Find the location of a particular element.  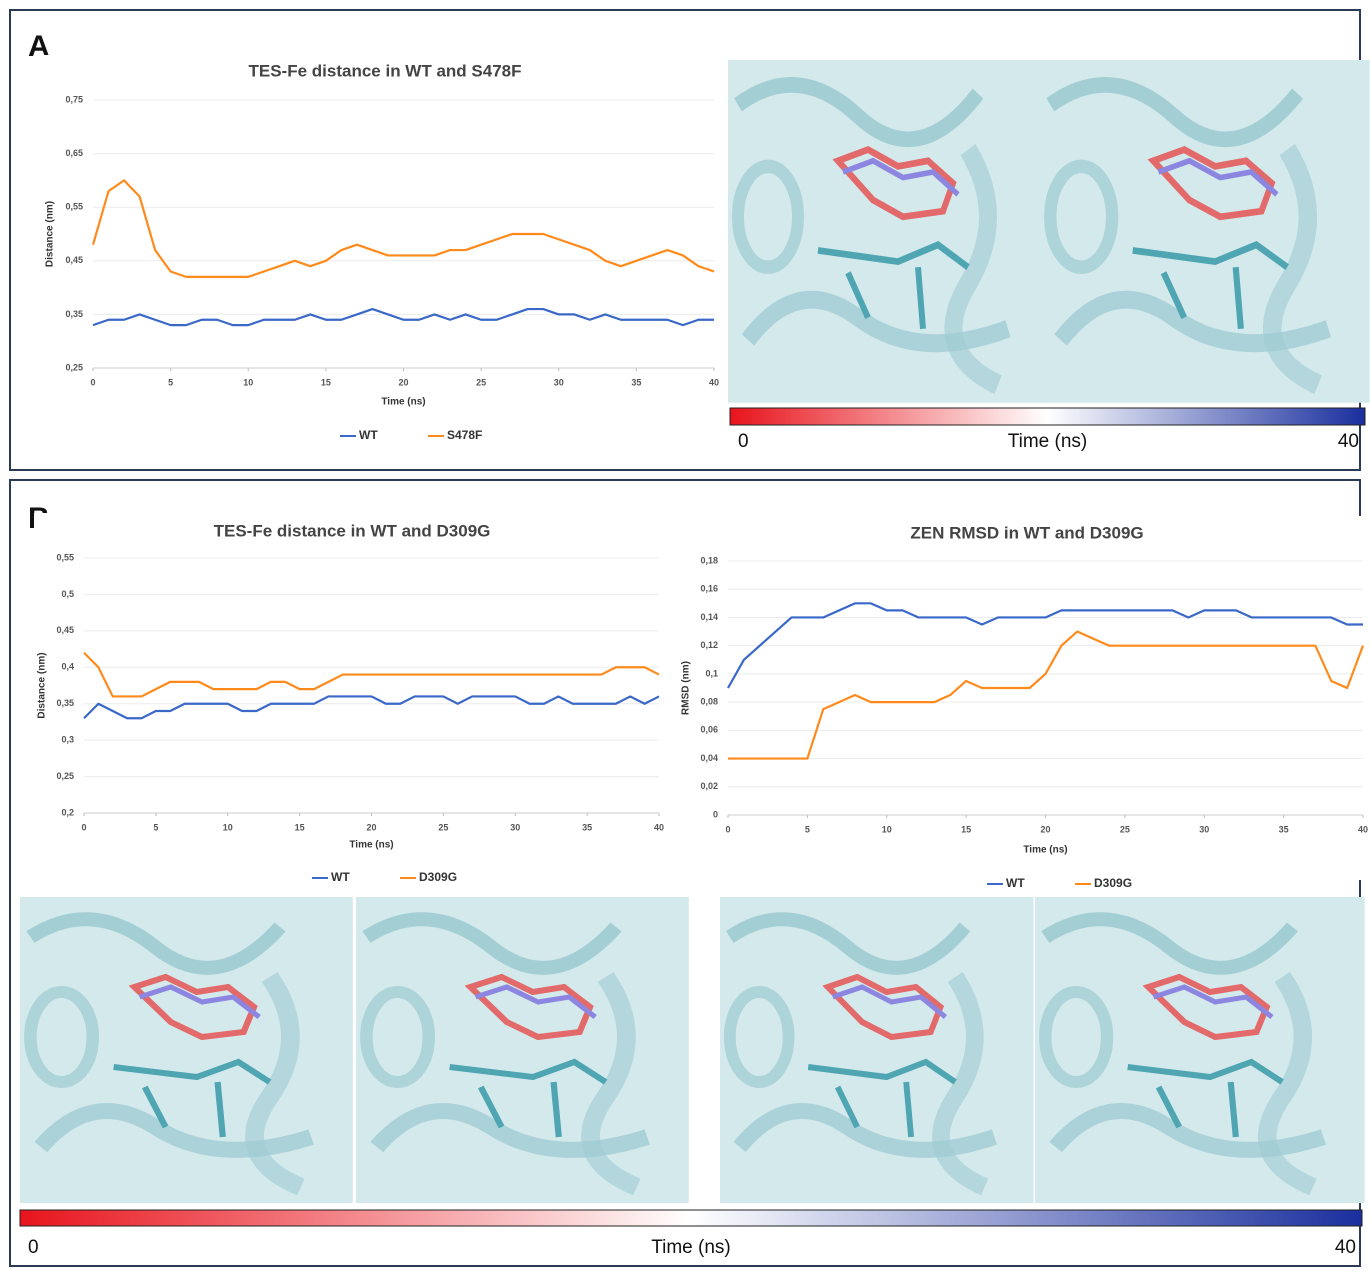

panel-label: A is located at coordinates (39, 46).